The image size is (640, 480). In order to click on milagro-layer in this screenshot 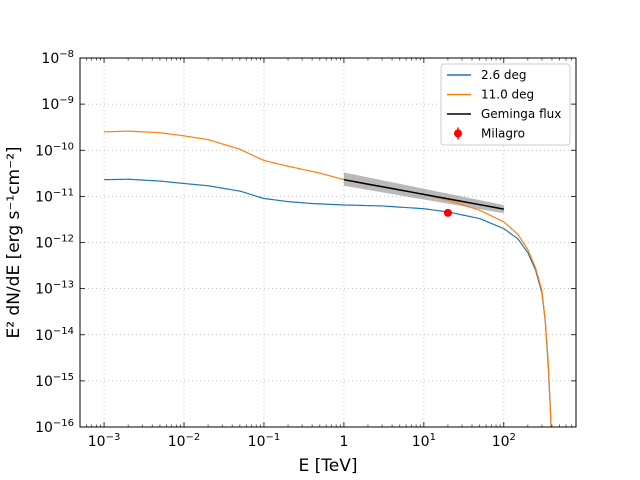, I will do `click(447, 212)`.